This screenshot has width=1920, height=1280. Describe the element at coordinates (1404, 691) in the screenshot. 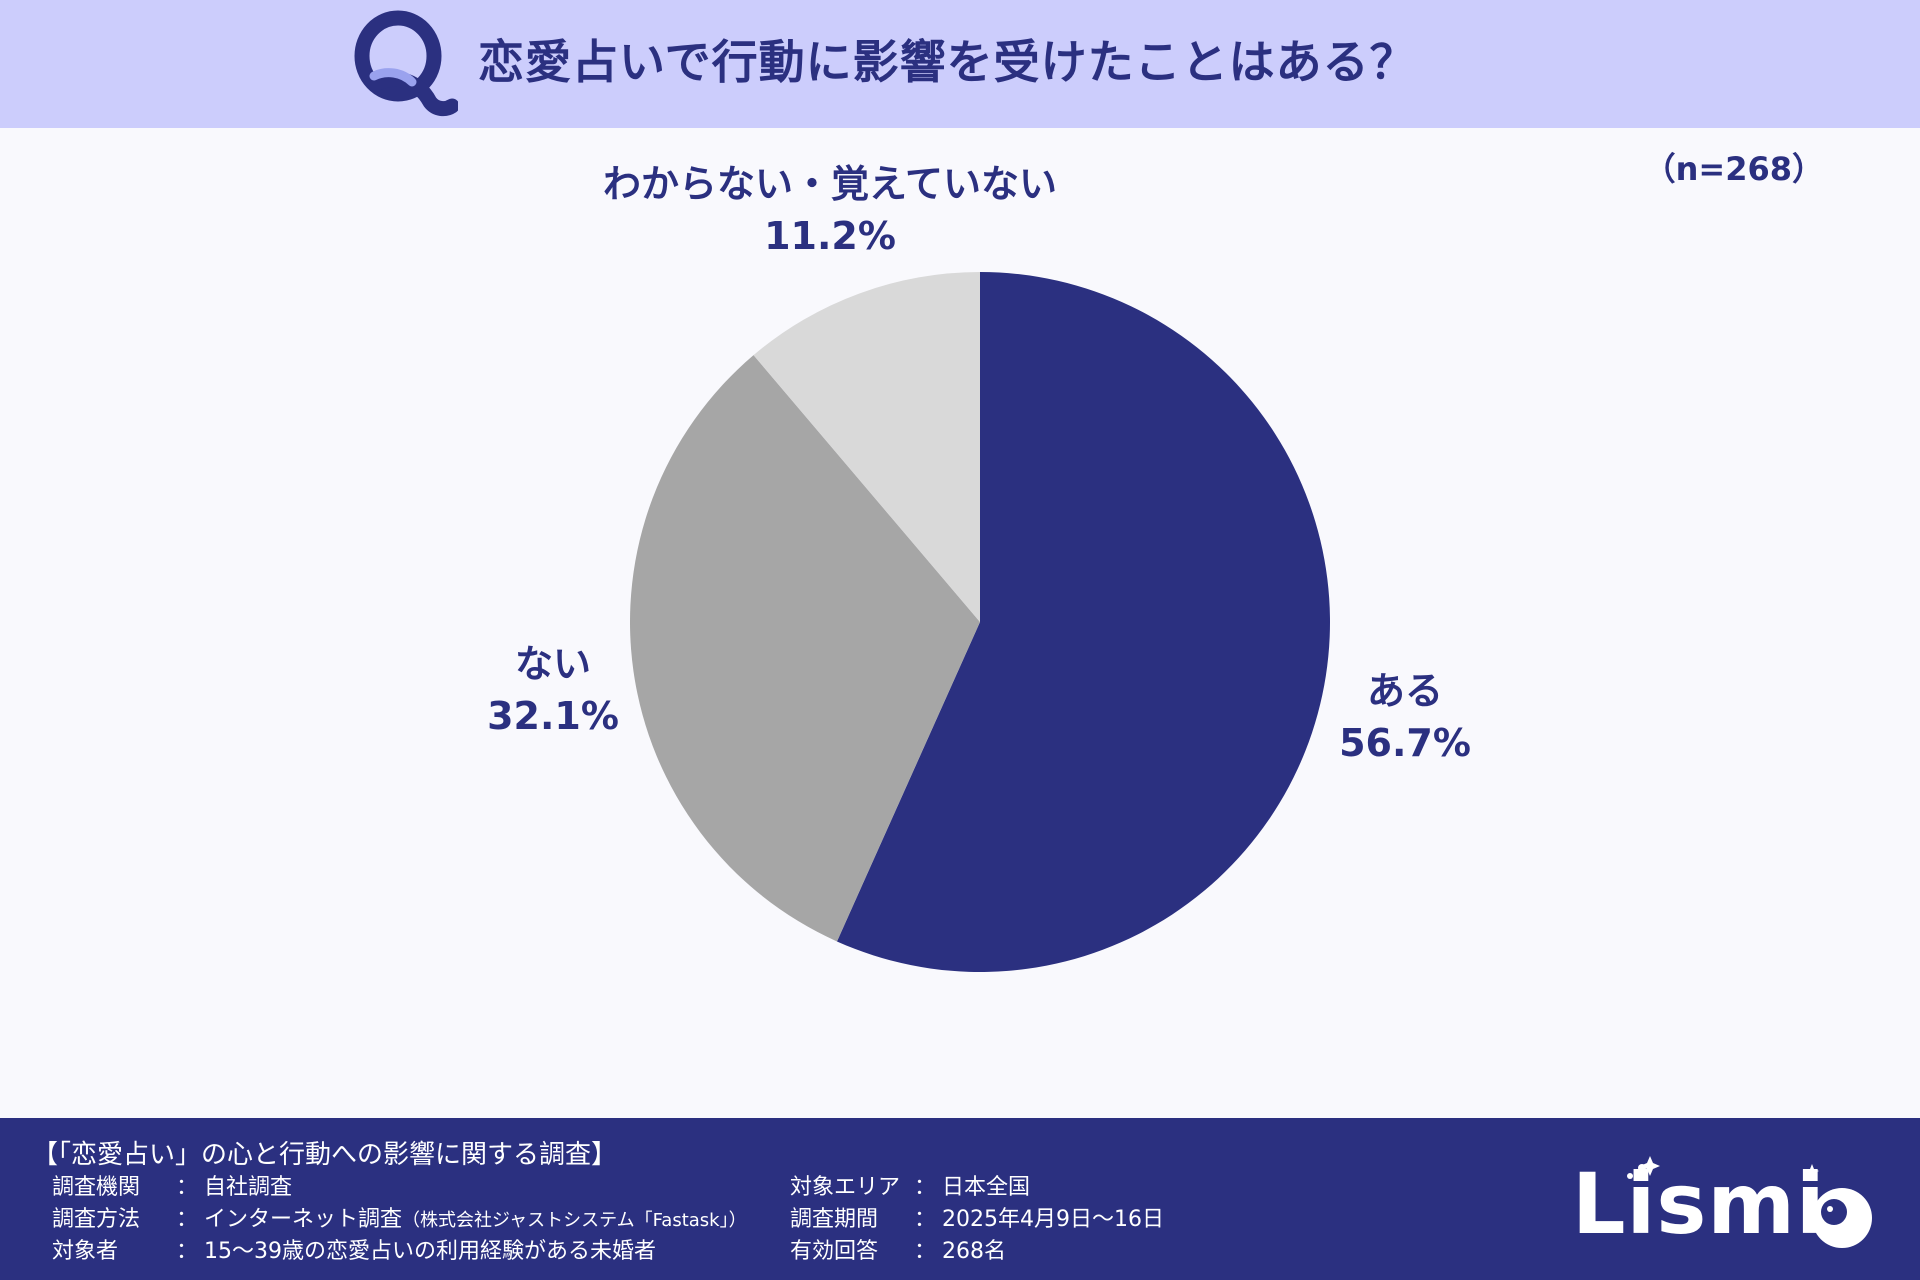

I see `slice-label-text: ある` at that location.